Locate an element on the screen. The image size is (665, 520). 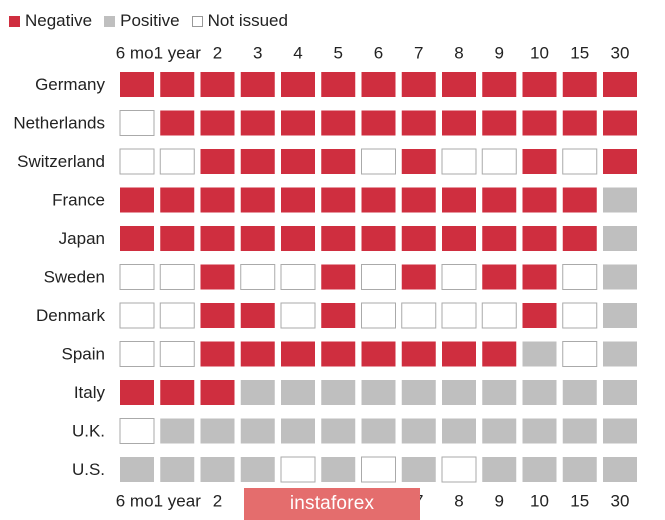
column-label-top: 10 is located at coordinates (539, 53).